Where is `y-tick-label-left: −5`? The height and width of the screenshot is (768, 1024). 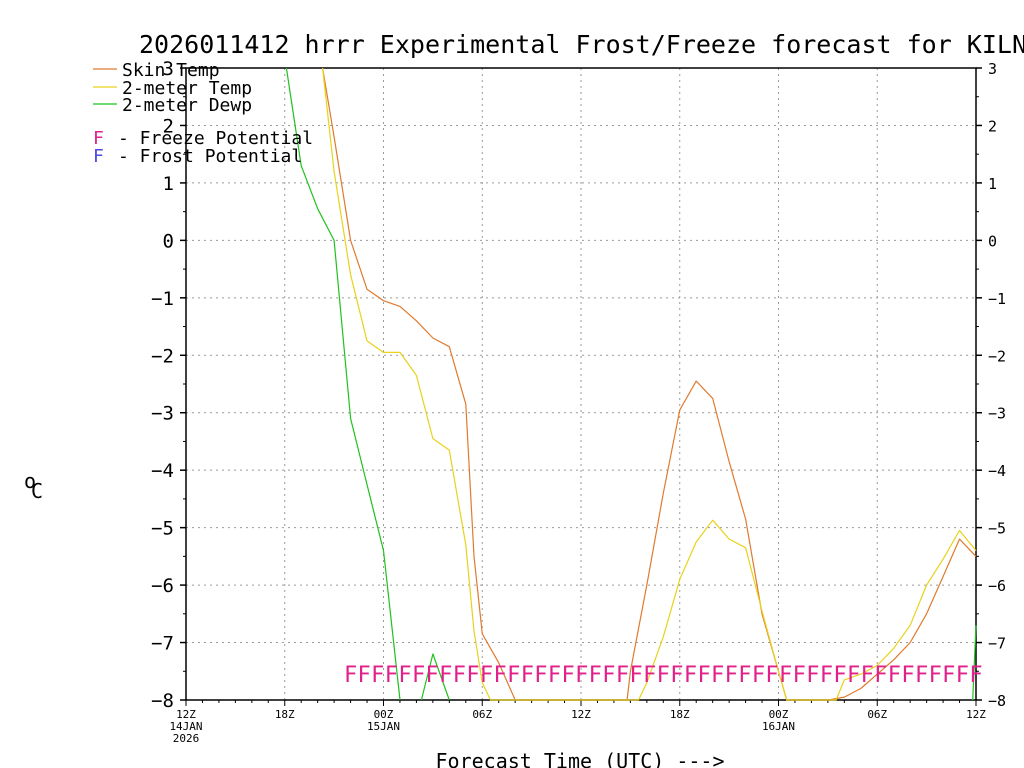
y-tick-label-left: −5 is located at coordinates (162, 529).